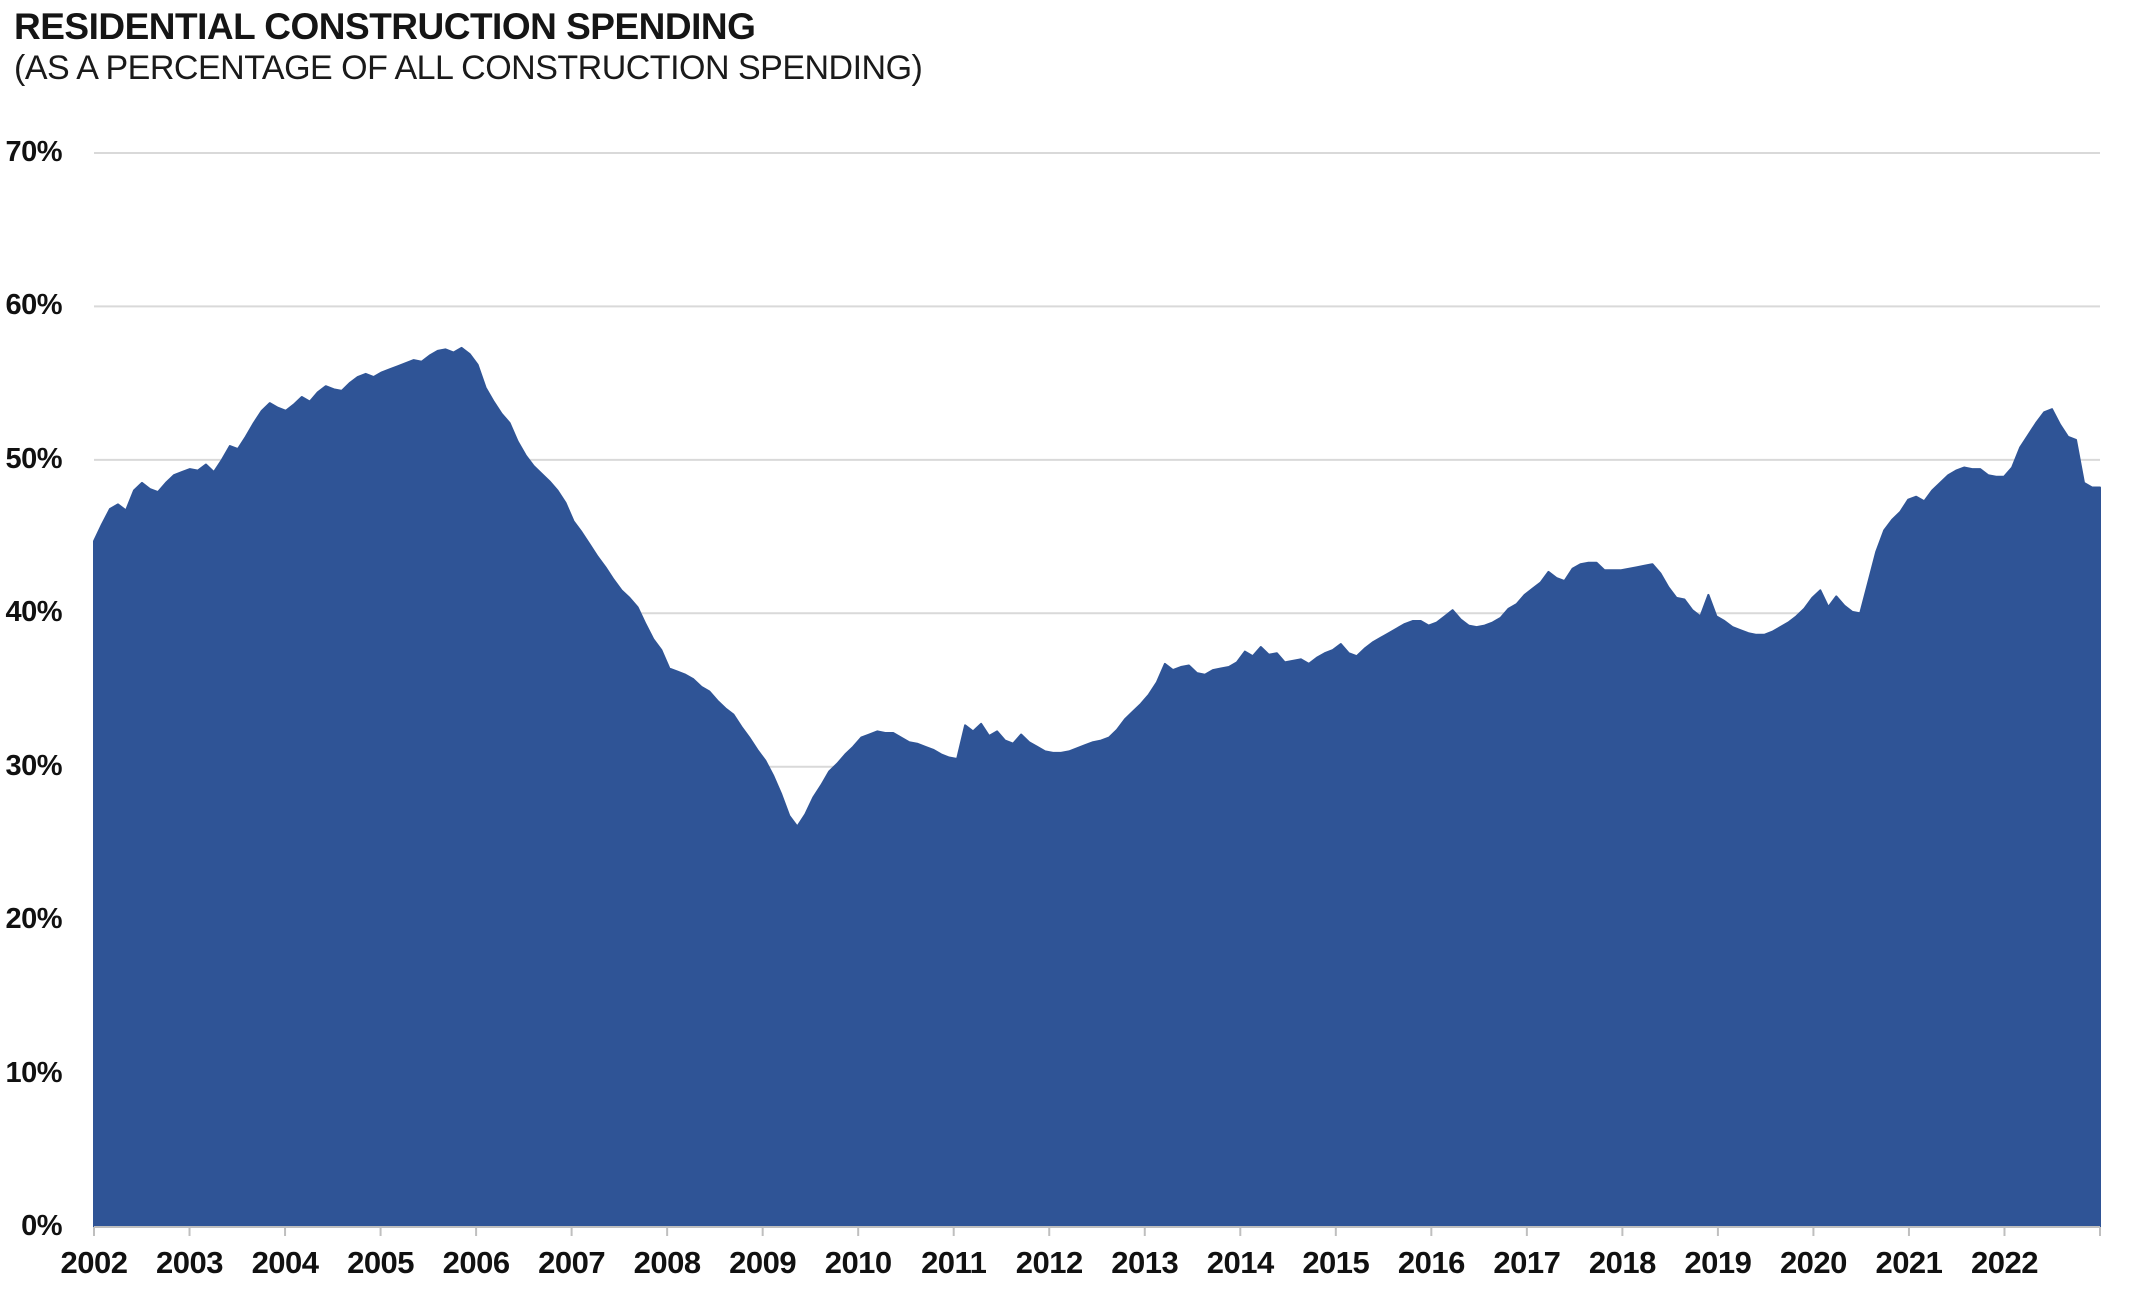 The width and height of the screenshot is (2146, 1293). What do you see at coordinates (385, 26) in the screenshot?
I see `chart-title: RESIDENTIAL CONSTRUCTION SPENDING` at bounding box center [385, 26].